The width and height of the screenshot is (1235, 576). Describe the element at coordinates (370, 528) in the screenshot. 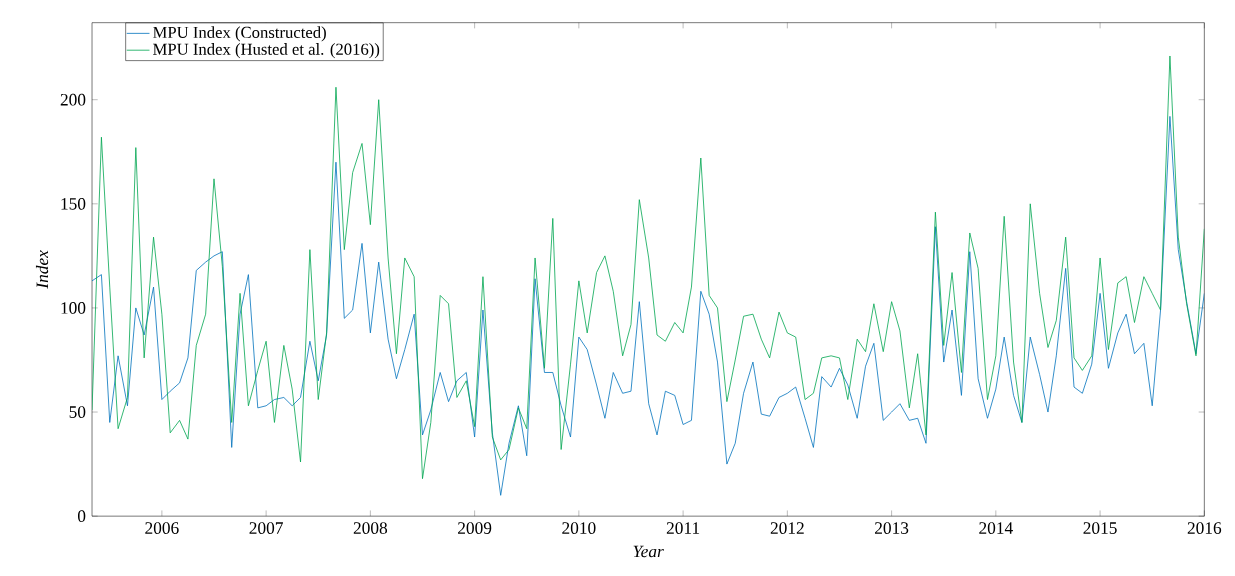

I see `x-tick-label: 2008` at that location.